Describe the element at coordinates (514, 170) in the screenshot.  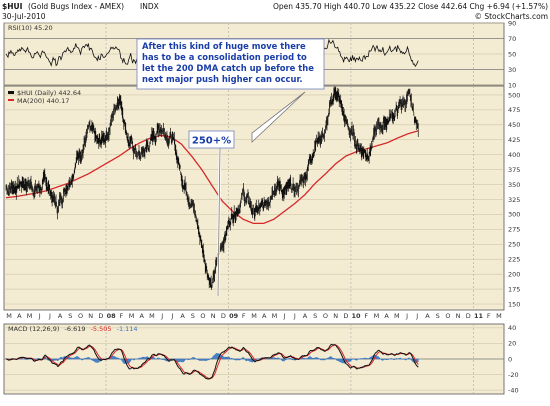
I see `price-tick-label: 375` at that location.